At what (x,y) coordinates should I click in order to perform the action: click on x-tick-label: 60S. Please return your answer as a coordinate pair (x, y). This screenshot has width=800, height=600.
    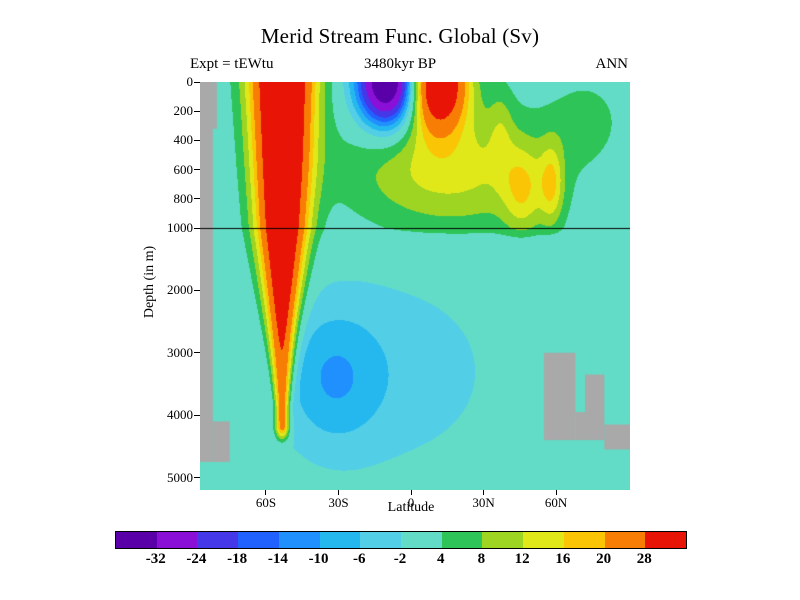
    Looking at the image, I should click on (266, 502).